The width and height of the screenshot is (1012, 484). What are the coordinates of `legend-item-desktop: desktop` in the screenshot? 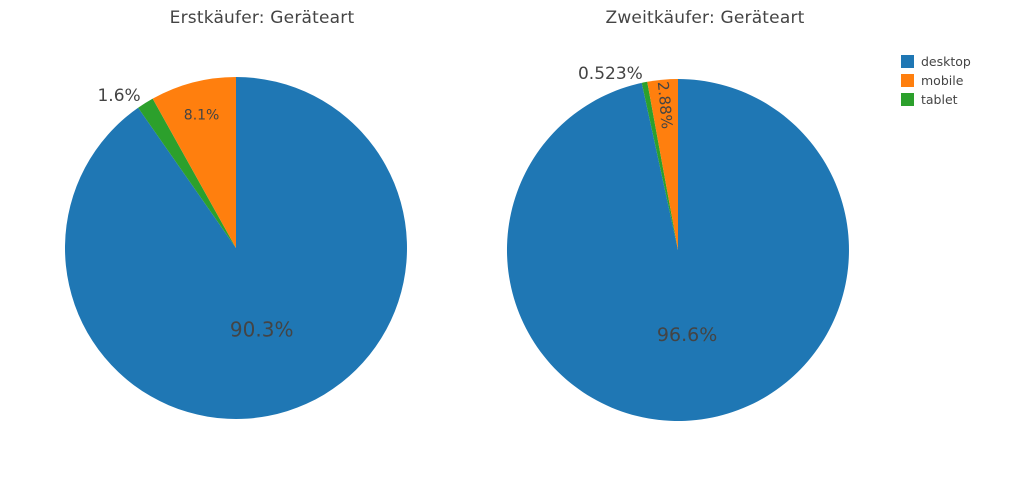 It's located at (936, 61).